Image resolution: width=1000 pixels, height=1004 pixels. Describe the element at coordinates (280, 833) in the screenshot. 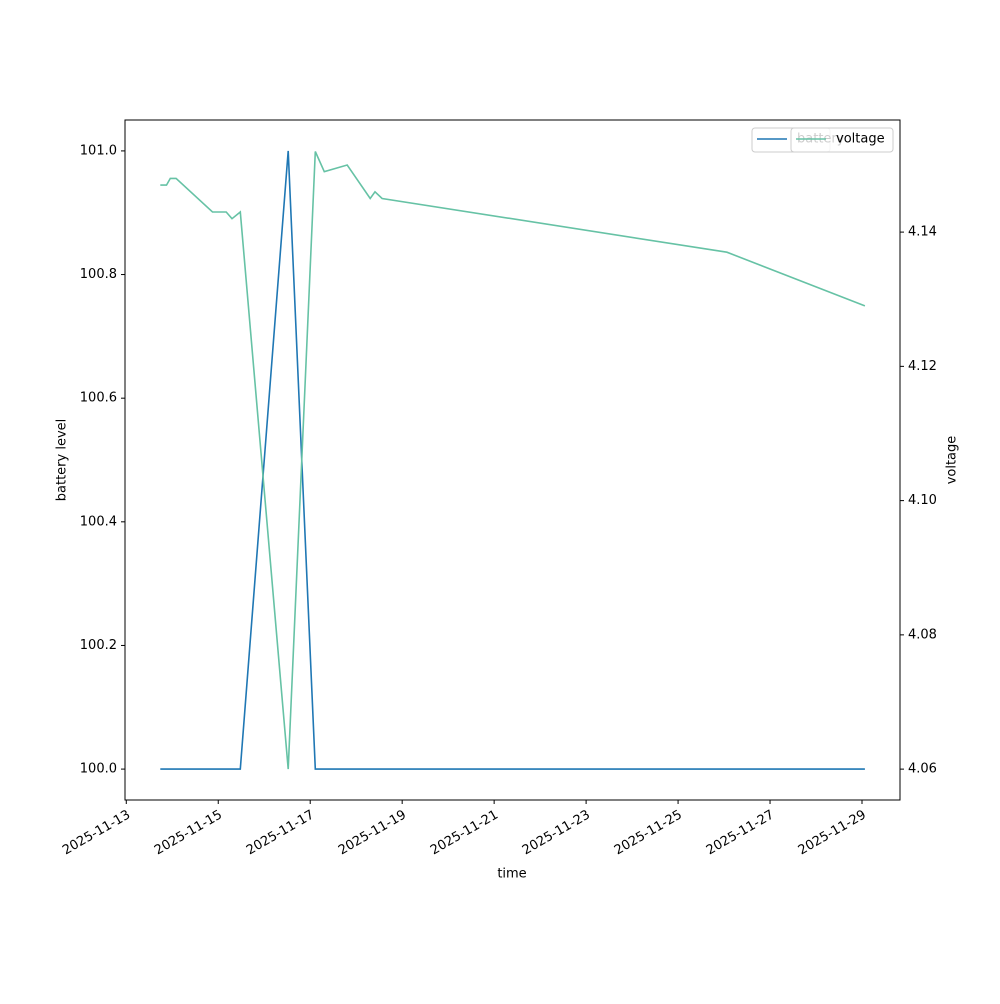

I see `x-tick-label: 2025-11-17` at that location.